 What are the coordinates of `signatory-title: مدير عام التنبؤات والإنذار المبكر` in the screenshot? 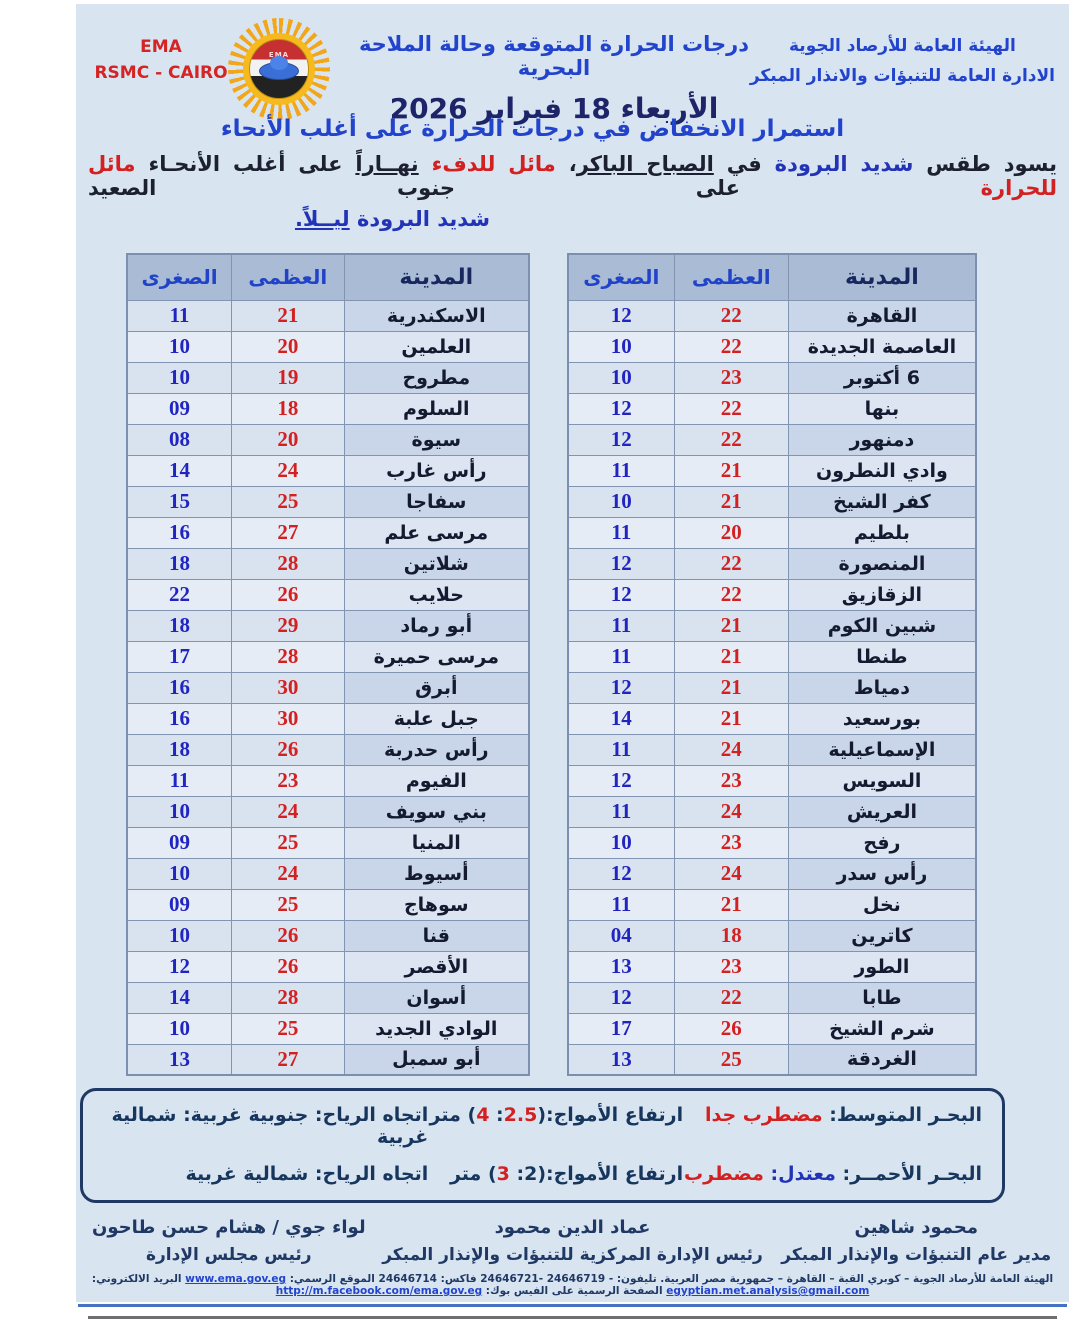 It's located at (916, 1255).